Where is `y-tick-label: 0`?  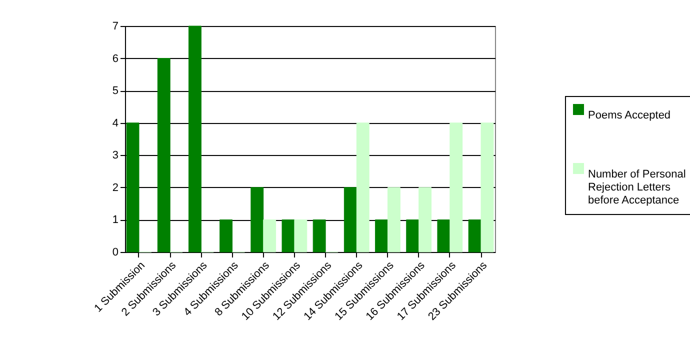 y-tick-label: 0 is located at coordinates (115, 252).